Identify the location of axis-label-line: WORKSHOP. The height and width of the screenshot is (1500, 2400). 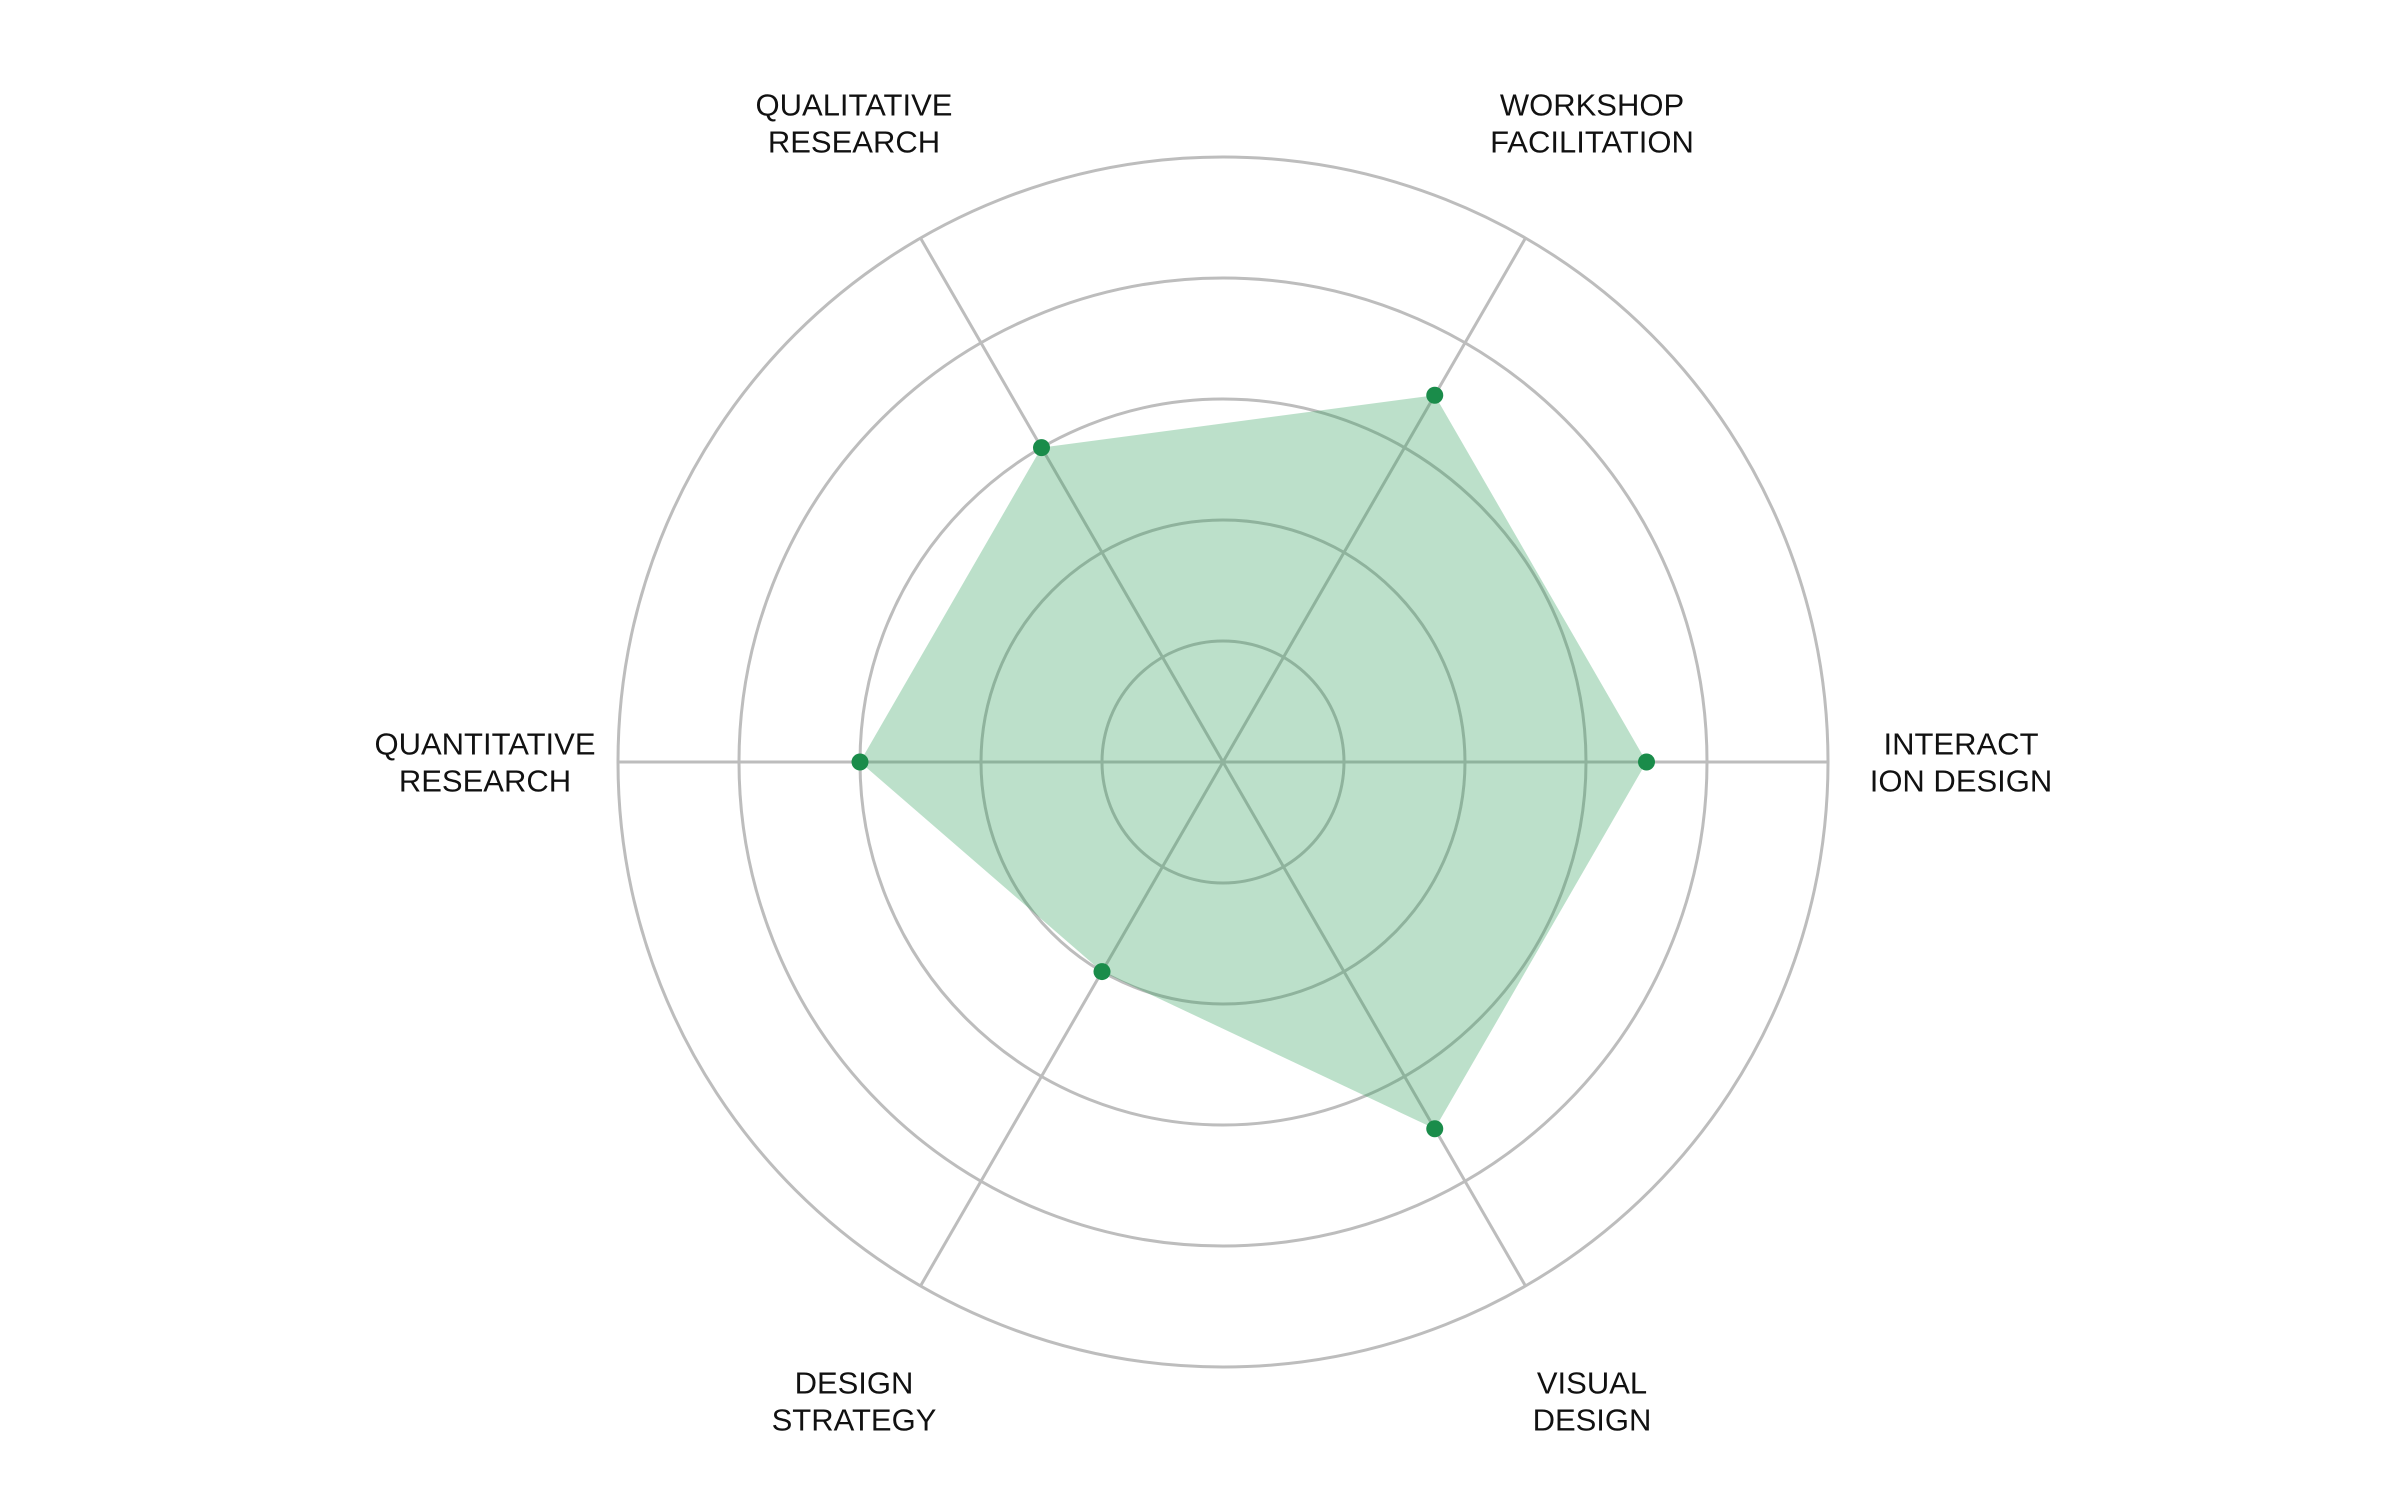
(1592, 104).